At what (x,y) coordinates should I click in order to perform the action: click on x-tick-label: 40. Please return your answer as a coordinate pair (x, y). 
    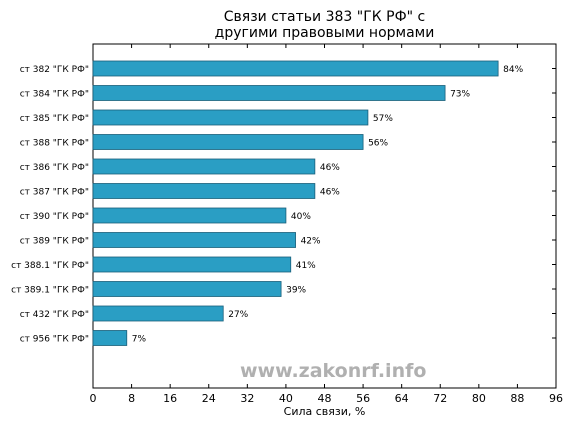
    Looking at the image, I should click on (286, 398).